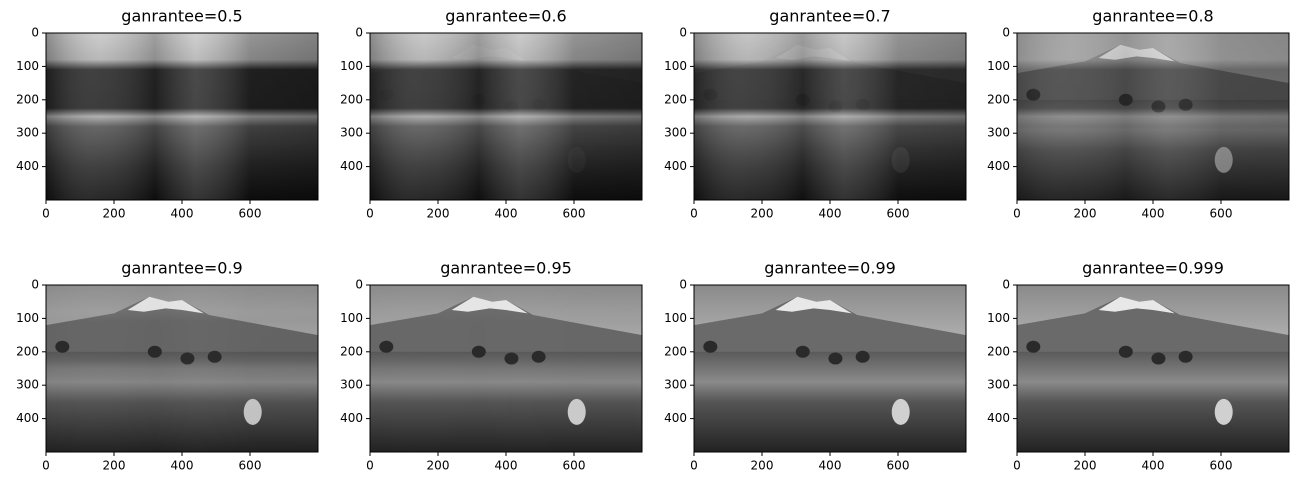 The width and height of the screenshot is (1296, 486). I want to click on subplot: ganrantee=0.9 0 200 400 600 0 100 200 300 400, so click(167, 366).